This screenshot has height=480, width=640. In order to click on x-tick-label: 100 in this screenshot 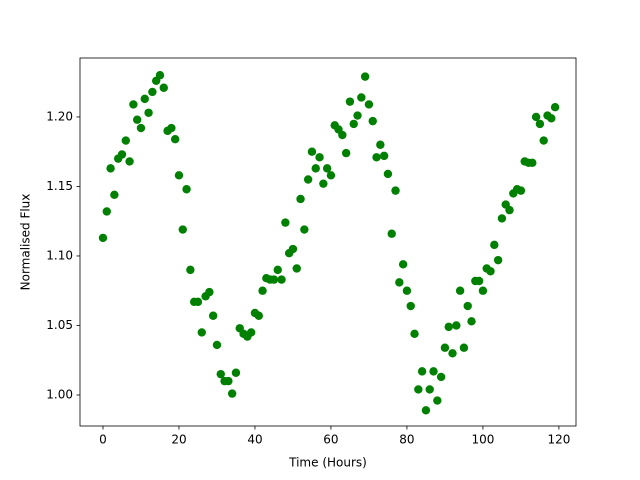, I will do `click(482, 440)`.